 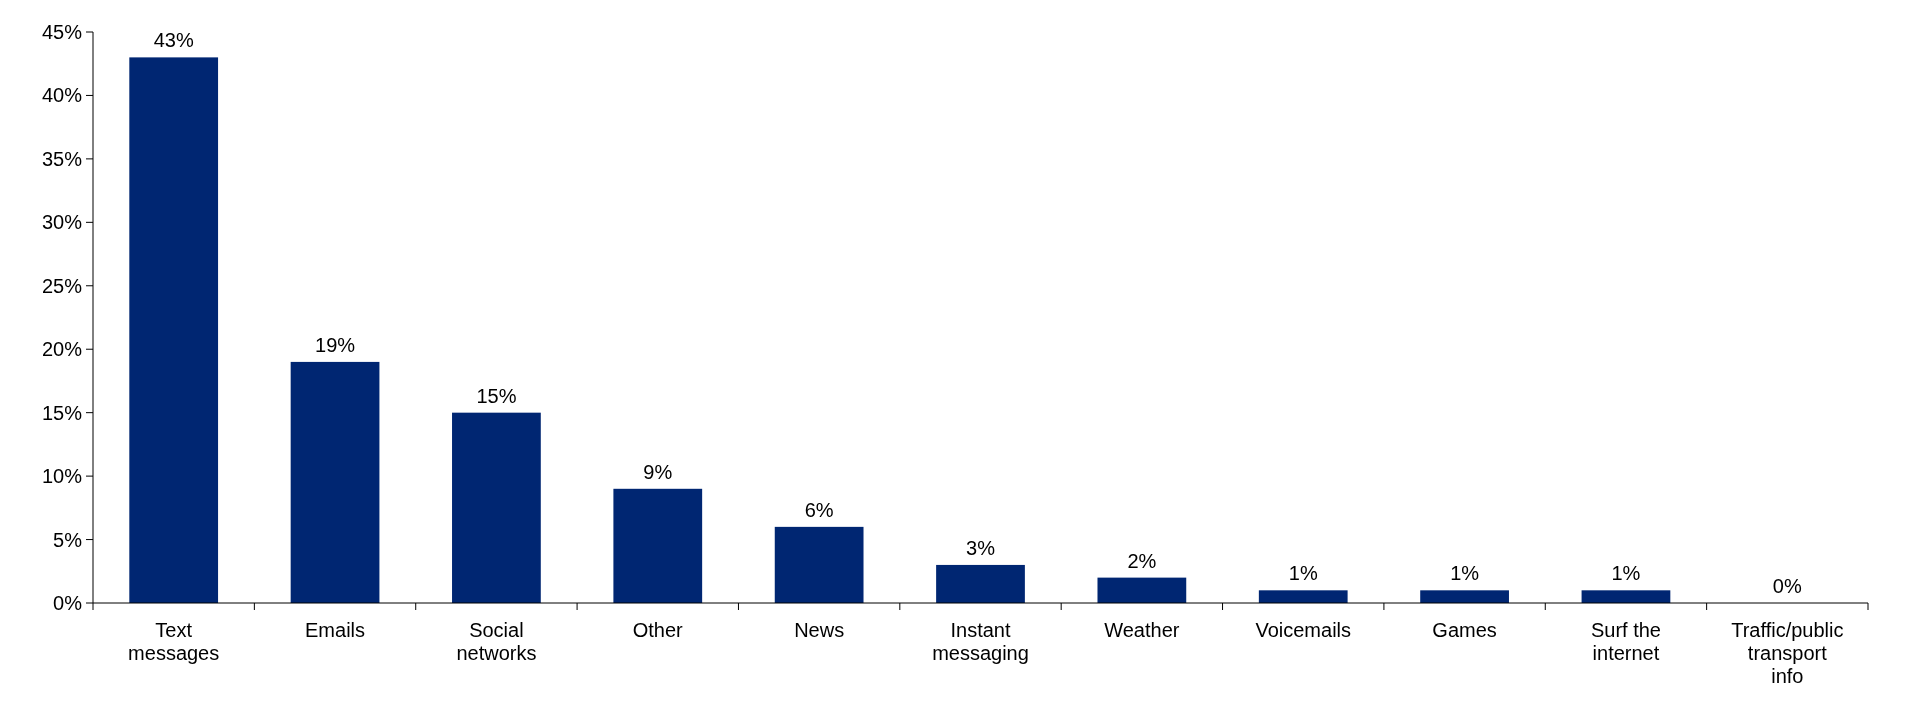 I want to click on y-tick-label: 20%, so click(x=62, y=349).